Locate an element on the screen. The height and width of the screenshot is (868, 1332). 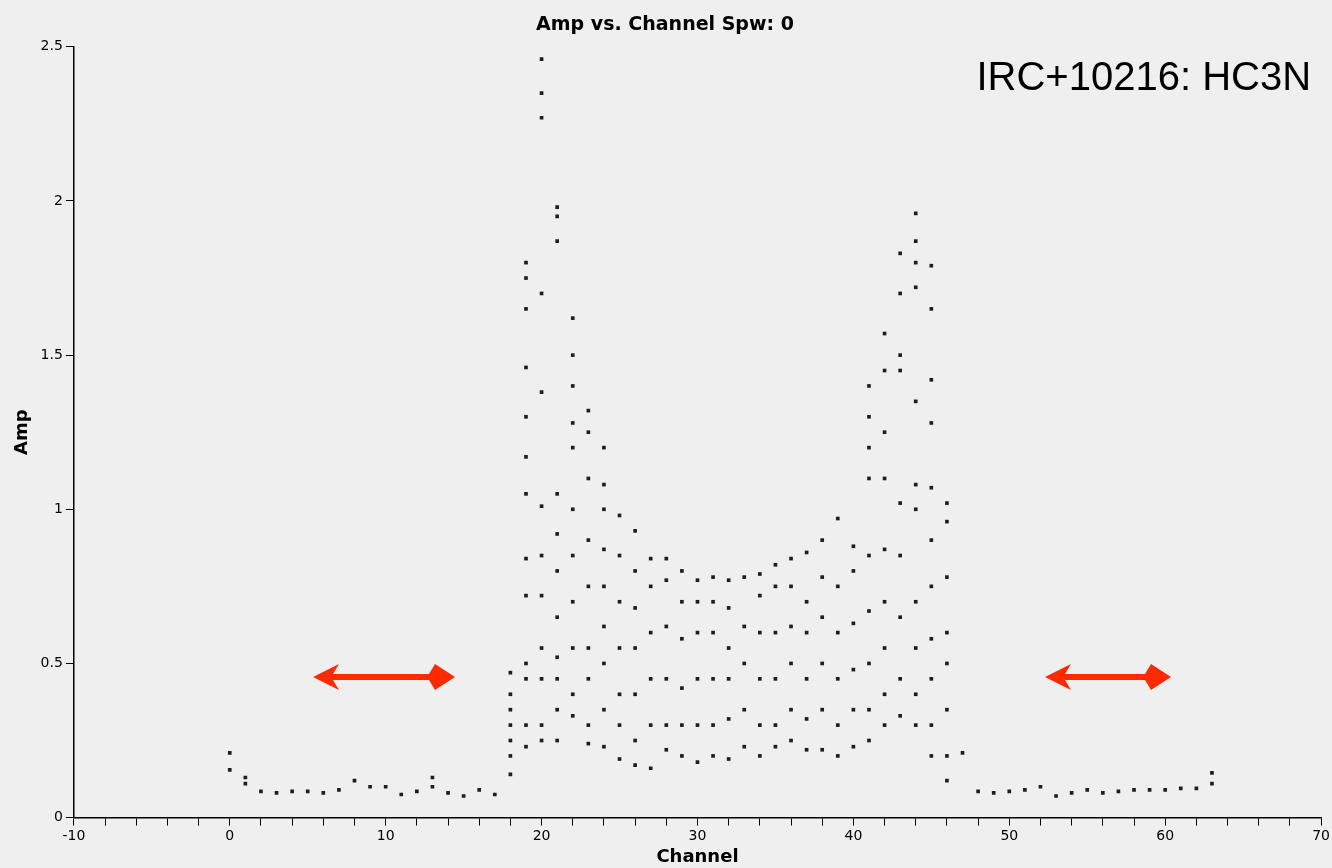
x-tick-label: 10 is located at coordinates (385, 834).